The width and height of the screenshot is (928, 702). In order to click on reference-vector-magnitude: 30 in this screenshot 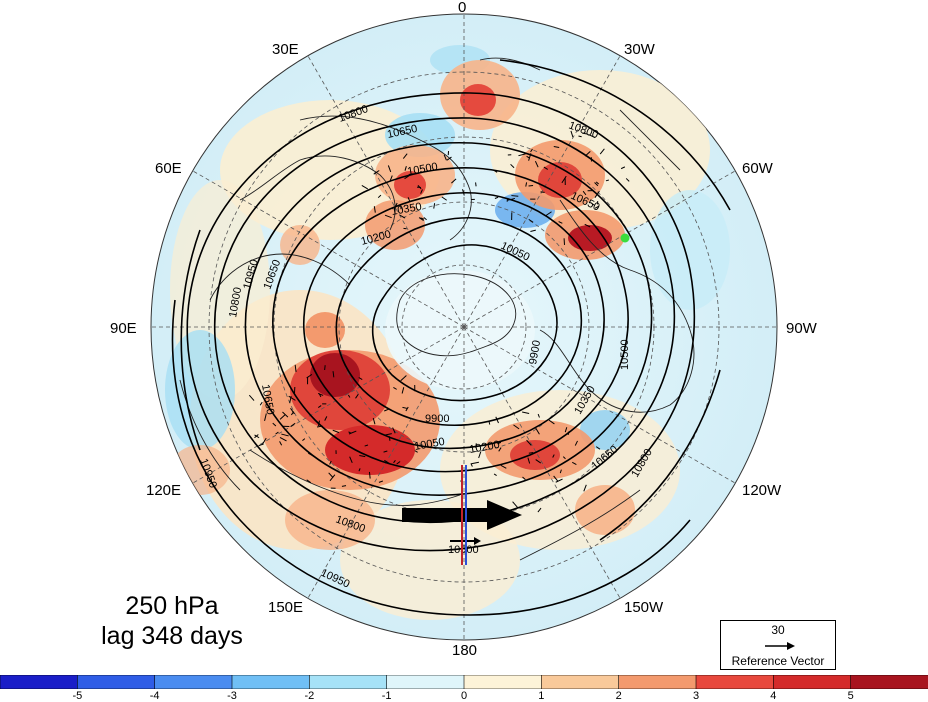, I will do `click(778, 630)`.